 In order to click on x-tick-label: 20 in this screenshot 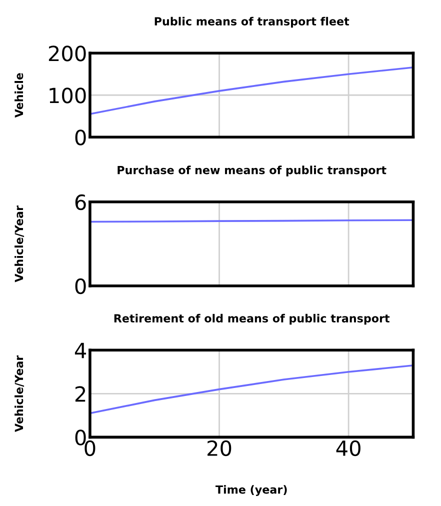, I will do `click(220, 448)`.